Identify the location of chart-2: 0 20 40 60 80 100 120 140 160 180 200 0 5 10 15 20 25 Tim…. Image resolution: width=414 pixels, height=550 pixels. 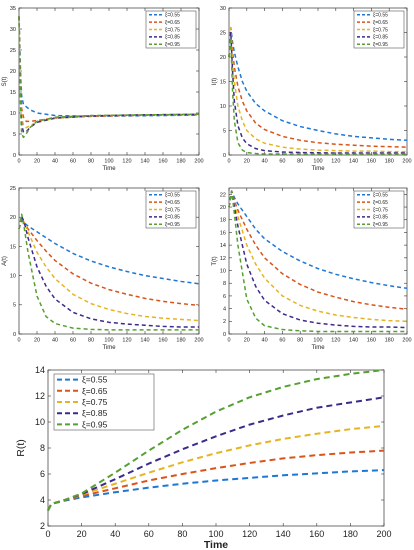
(103, 268).